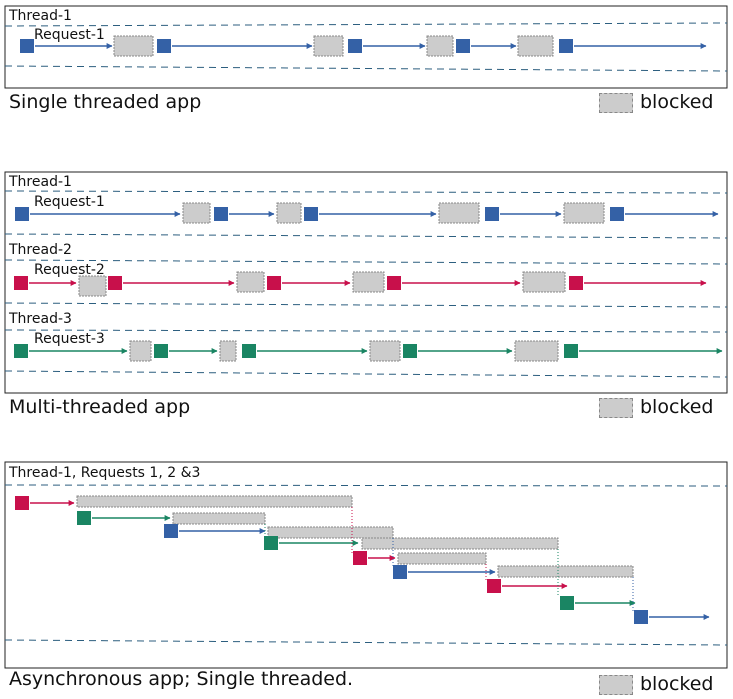  Describe the element at coordinates (104, 473) in the screenshot. I see `thread-label-async: Thread-1, Requests 1, 2 &3` at that location.